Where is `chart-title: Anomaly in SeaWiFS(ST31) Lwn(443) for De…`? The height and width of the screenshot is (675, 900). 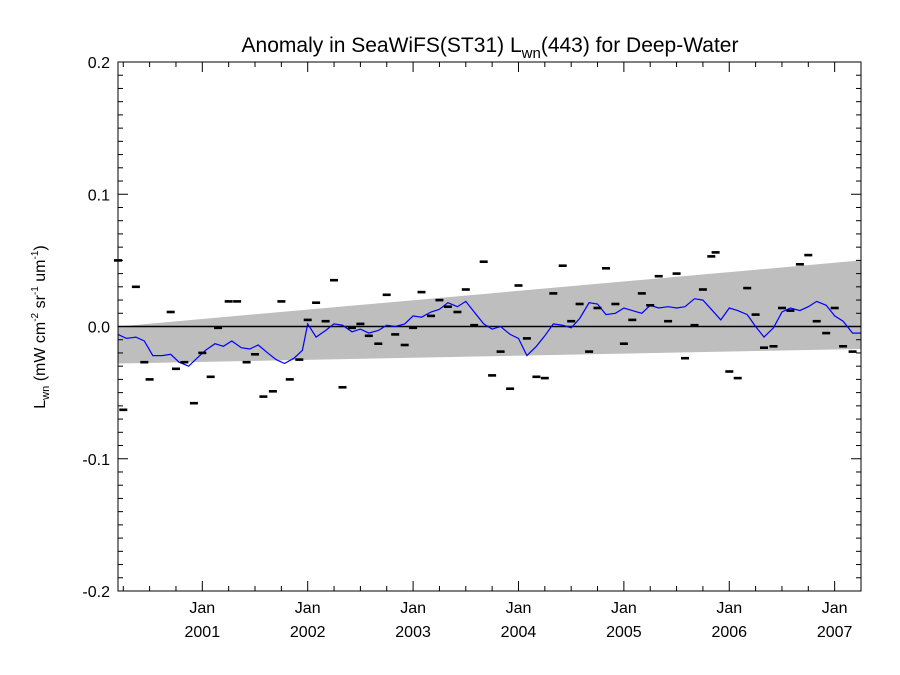 chart-title: Anomaly in SeaWiFS(ST31) Lwn(443) for De… is located at coordinates (490, 48).